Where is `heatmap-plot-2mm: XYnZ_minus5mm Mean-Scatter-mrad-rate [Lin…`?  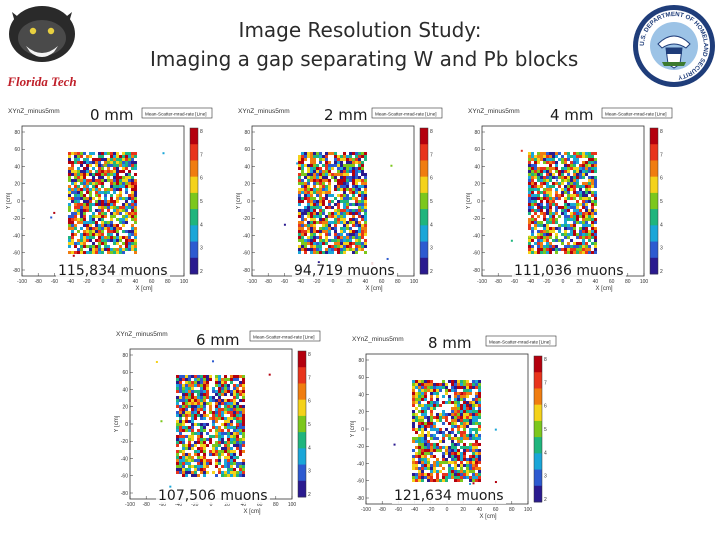
heatmap-plot-2mm: XYnZ_minus5mm Mean-Scatter-mrad-rate [Lin… is located at coordinates (340, 202).